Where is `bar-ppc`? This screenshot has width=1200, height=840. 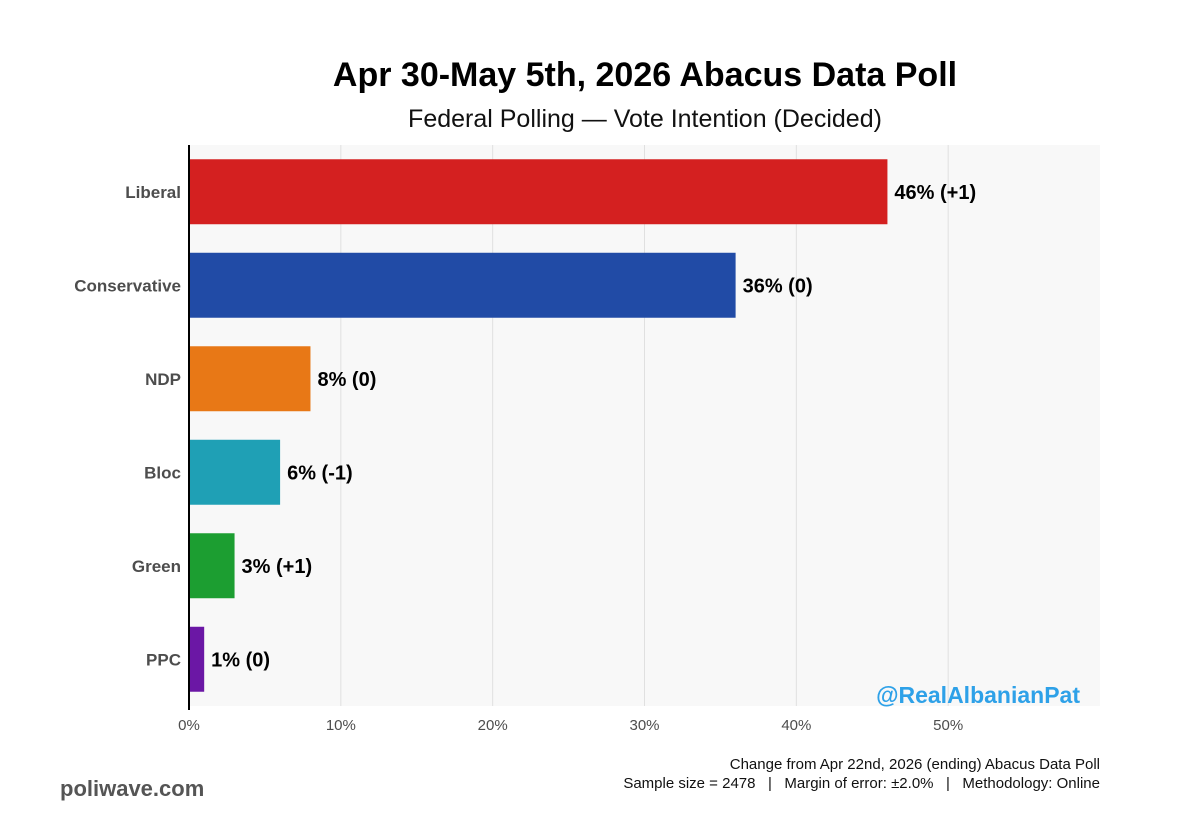
bar-ppc is located at coordinates (197, 659).